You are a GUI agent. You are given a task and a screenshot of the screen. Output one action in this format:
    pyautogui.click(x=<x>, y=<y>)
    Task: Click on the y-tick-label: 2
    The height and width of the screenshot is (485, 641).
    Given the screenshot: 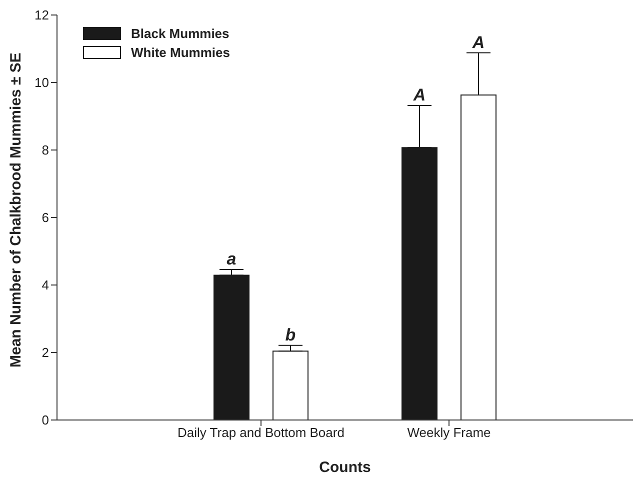 What is the action you would take?
    pyautogui.click(x=45, y=352)
    